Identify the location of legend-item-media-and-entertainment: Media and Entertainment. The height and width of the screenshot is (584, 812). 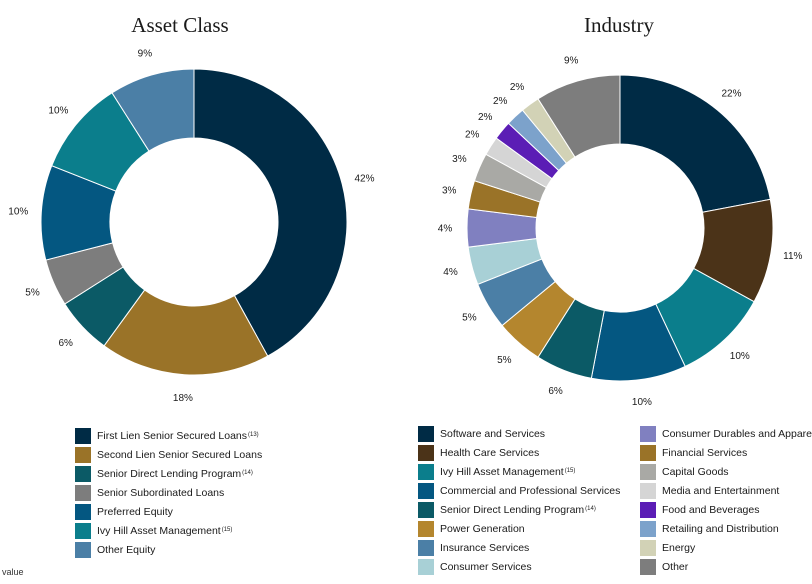
(726, 490).